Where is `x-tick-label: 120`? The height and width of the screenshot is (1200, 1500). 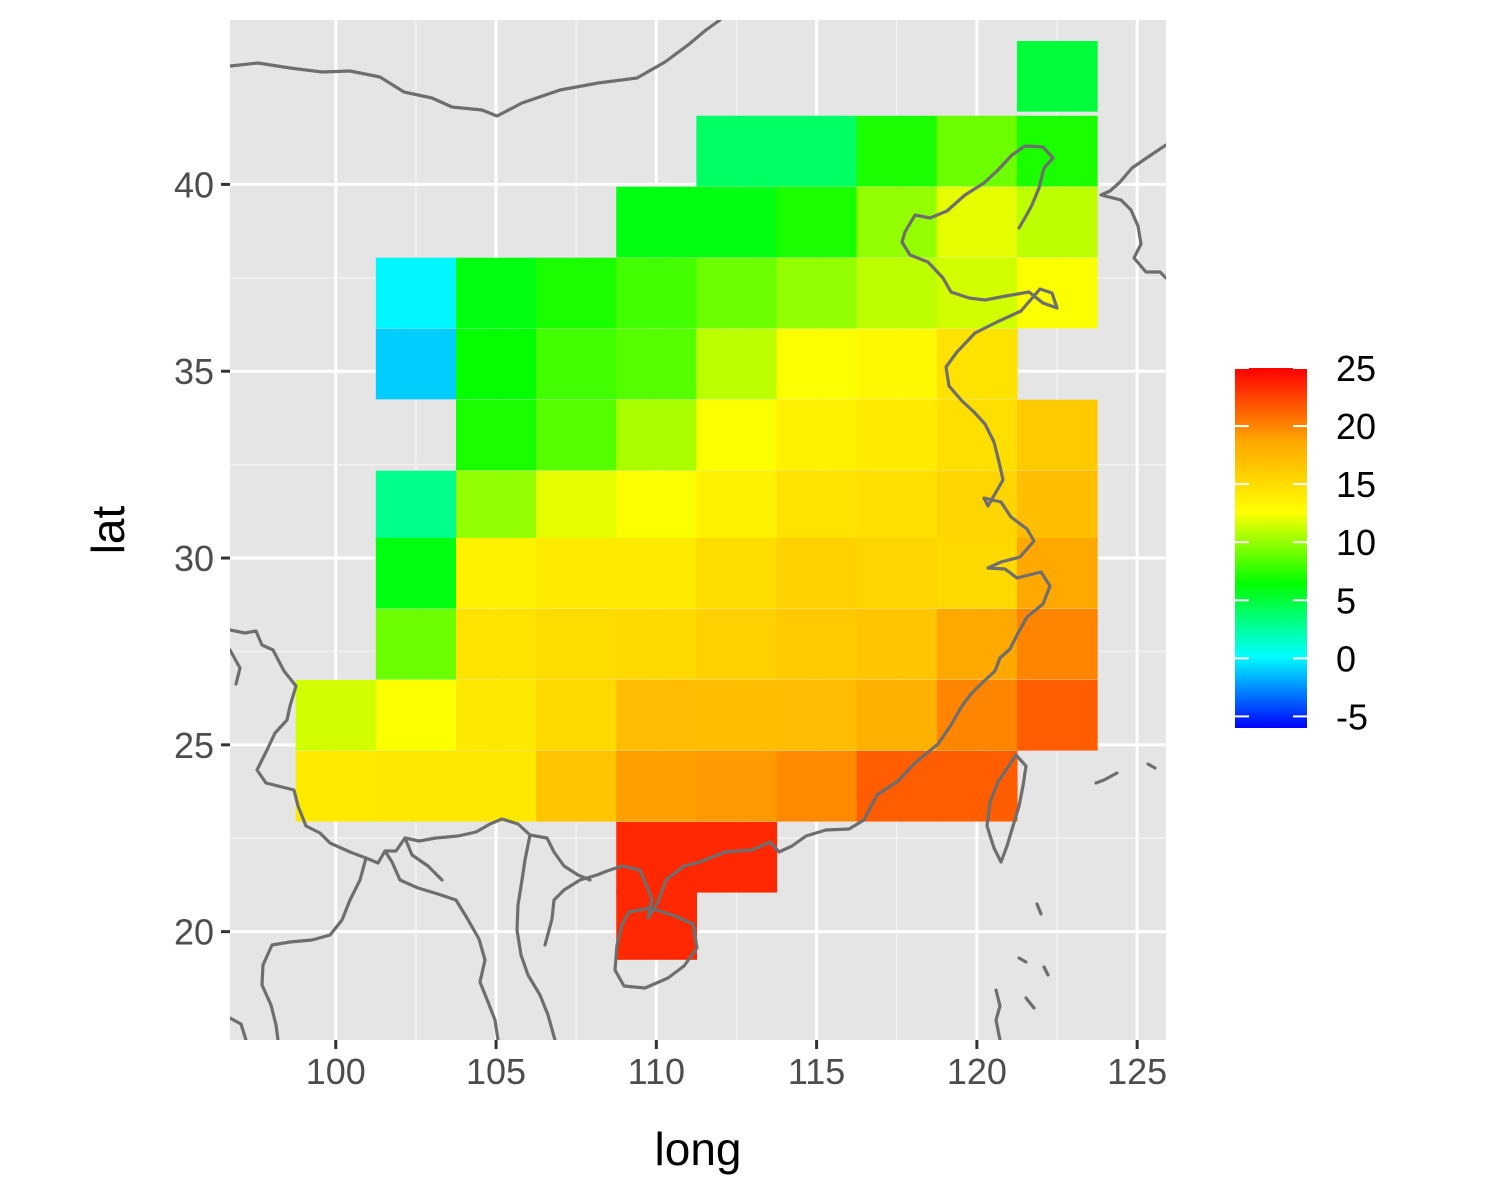
x-tick-label: 120 is located at coordinates (977, 1071).